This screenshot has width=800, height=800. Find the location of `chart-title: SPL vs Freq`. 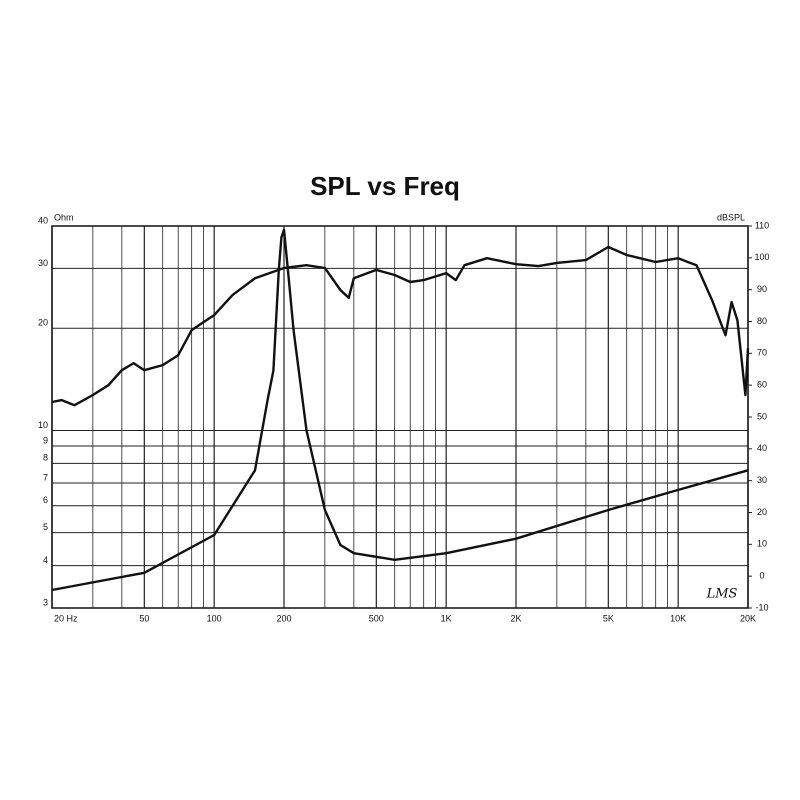

chart-title: SPL vs Freq is located at coordinates (385, 186).